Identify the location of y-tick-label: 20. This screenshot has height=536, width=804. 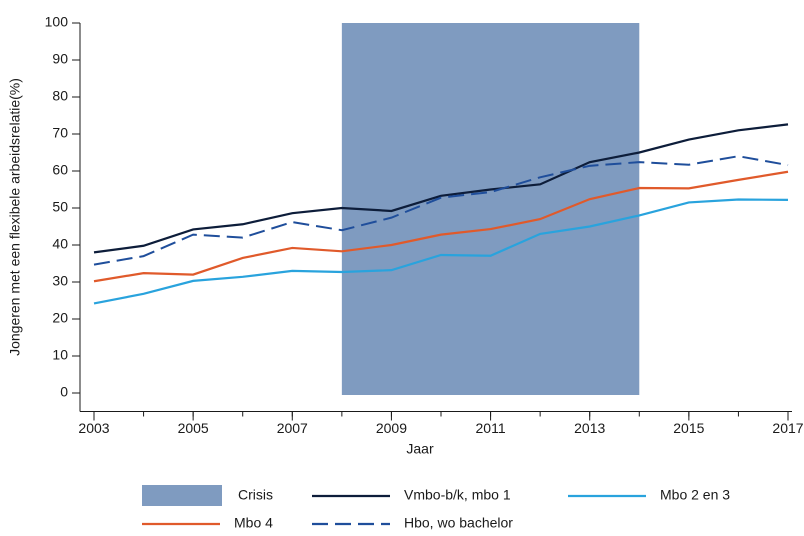
(60, 318).